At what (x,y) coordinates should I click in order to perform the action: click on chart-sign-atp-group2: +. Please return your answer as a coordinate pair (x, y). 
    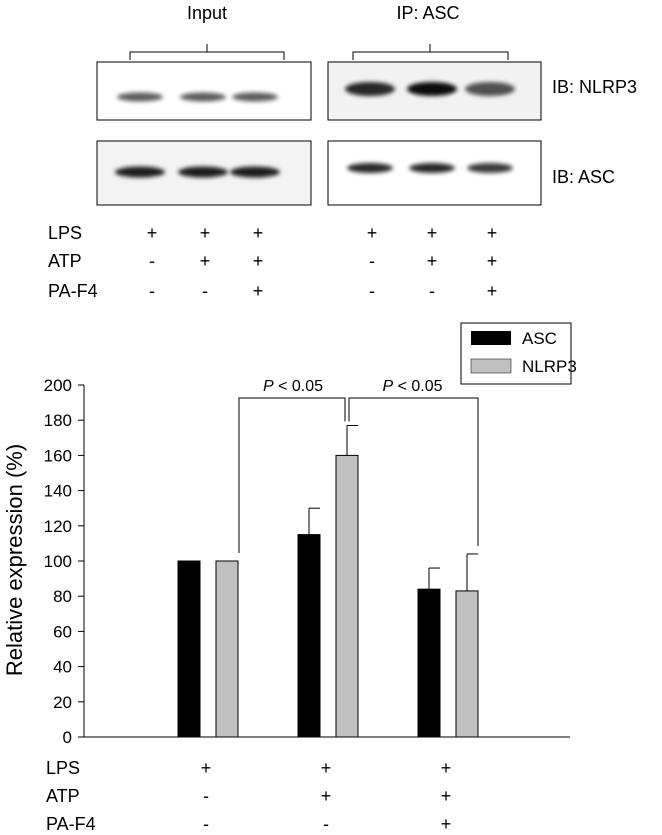
    Looking at the image, I should click on (326, 796).